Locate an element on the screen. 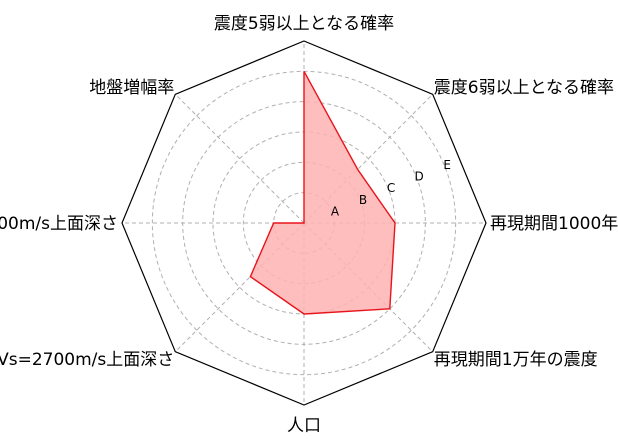 Image resolution: width=618 pixels, height=446 pixels. ring-label-a: A is located at coordinates (335, 211).